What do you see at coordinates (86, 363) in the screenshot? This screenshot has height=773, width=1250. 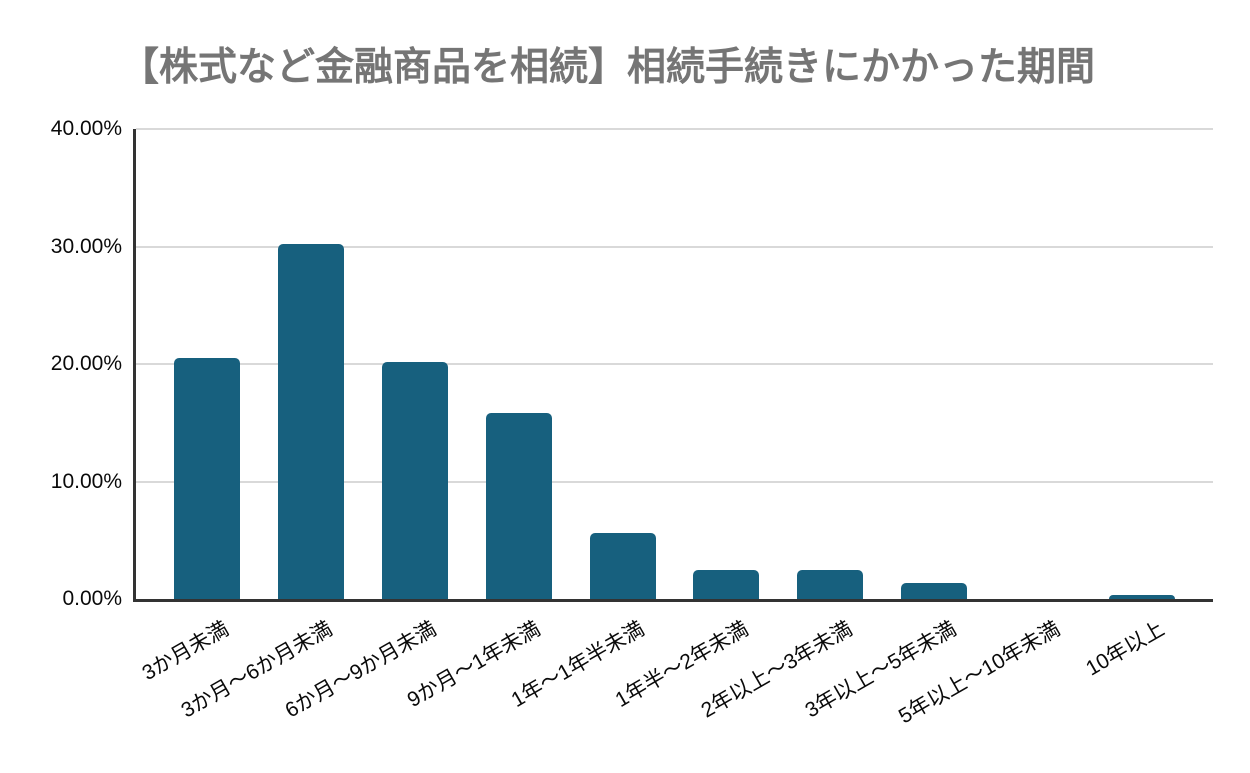 I see `y-tick-label: 20.00%` at bounding box center [86, 363].